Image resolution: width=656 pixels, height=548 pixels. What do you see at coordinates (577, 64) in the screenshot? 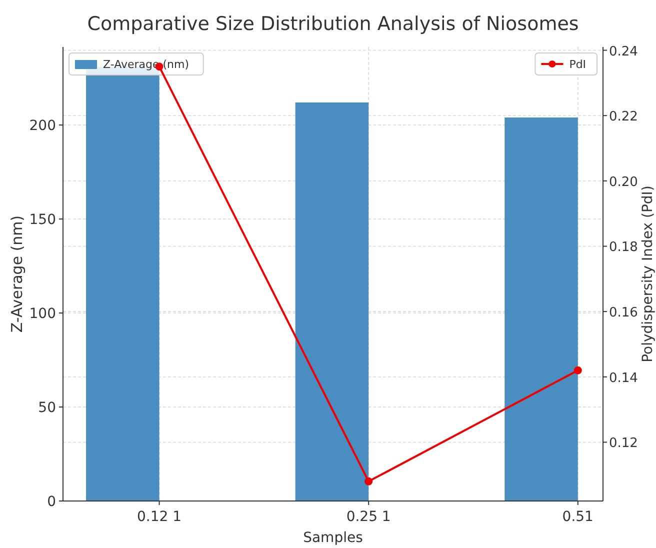
I see `legend-label: PdI` at bounding box center [577, 64].